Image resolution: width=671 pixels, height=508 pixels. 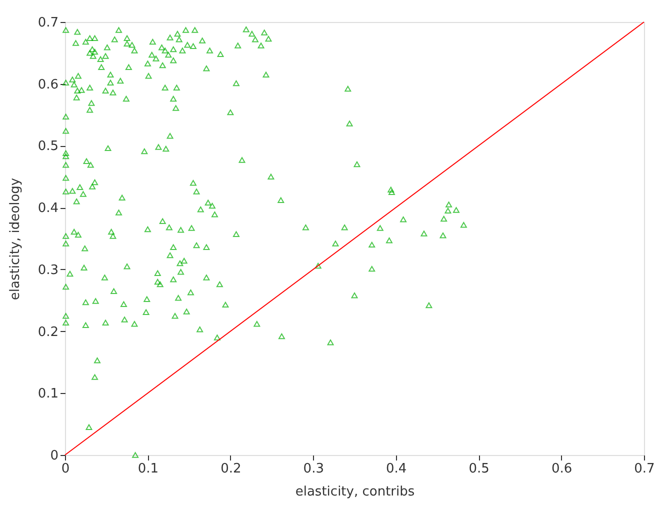 I want to click on x-tick-label: 0.5, so click(x=479, y=469).